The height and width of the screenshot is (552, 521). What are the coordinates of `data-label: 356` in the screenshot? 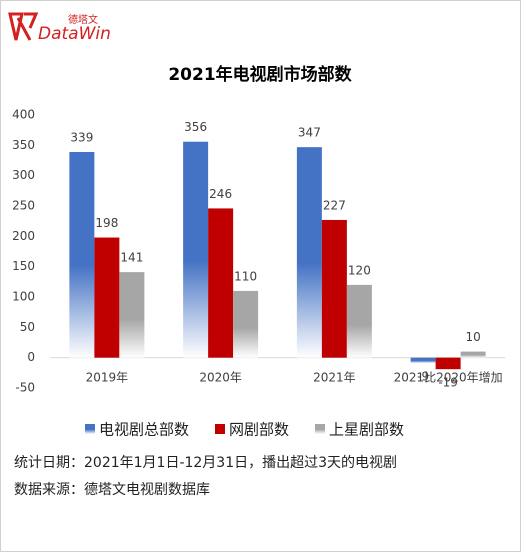 It's located at (195, 127).